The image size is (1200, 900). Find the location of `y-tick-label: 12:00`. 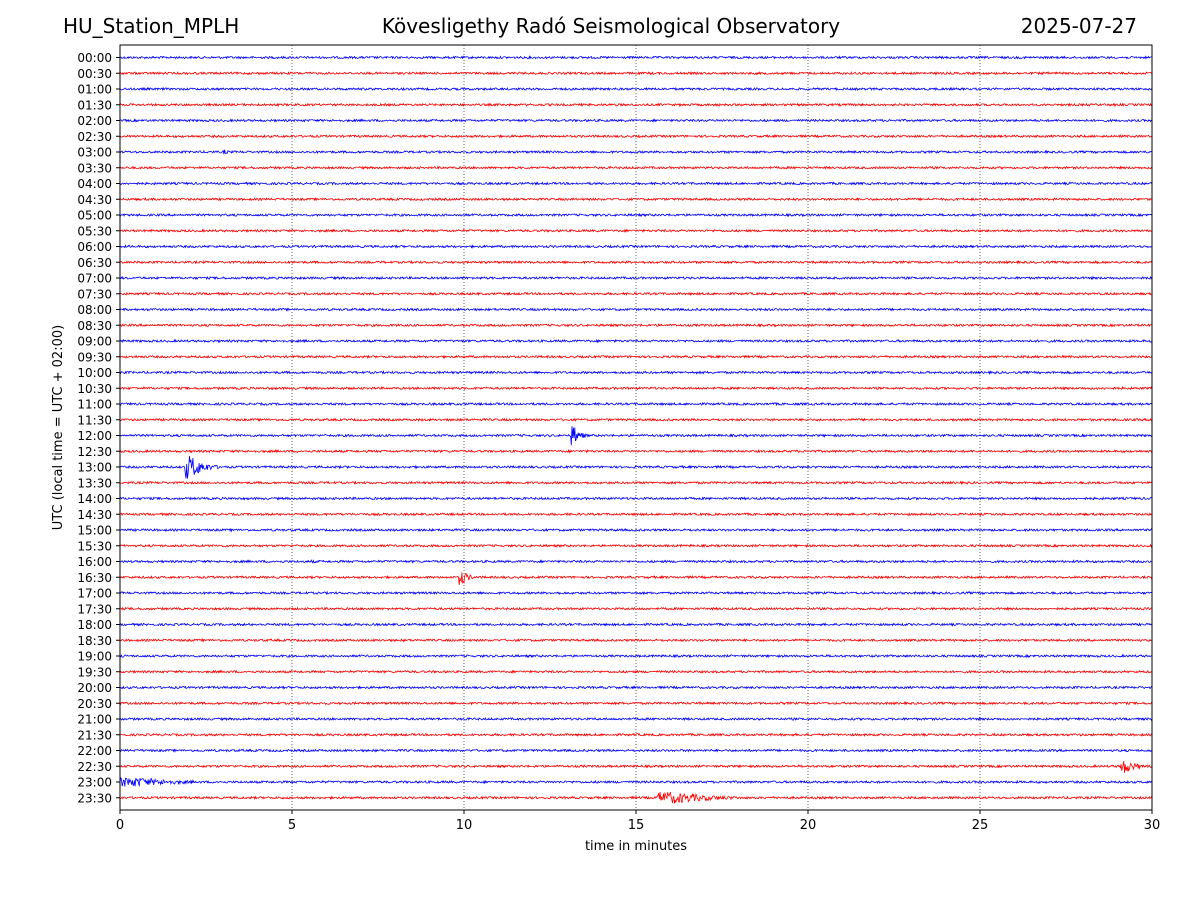

y-tick-label: 12:00 is located at coordinates (94, 436).